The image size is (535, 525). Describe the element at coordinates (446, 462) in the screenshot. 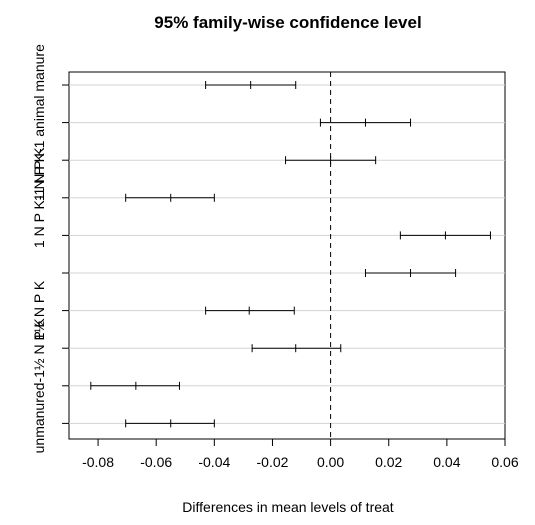

I see `x-tick-label: 0.04` at that location.